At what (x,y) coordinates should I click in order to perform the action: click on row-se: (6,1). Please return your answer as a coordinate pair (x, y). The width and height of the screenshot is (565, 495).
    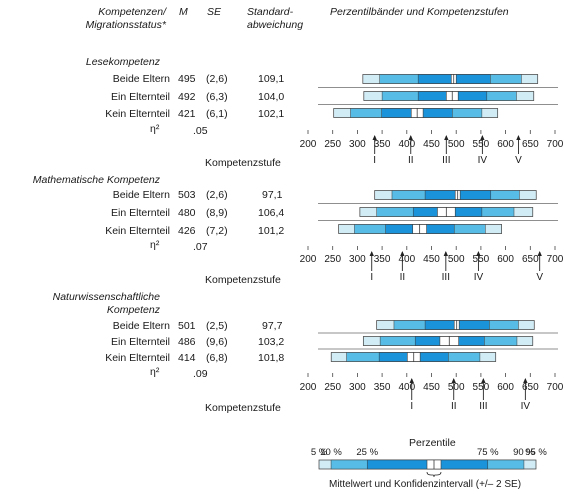
    Looking at the image, I should click on (217, 114).